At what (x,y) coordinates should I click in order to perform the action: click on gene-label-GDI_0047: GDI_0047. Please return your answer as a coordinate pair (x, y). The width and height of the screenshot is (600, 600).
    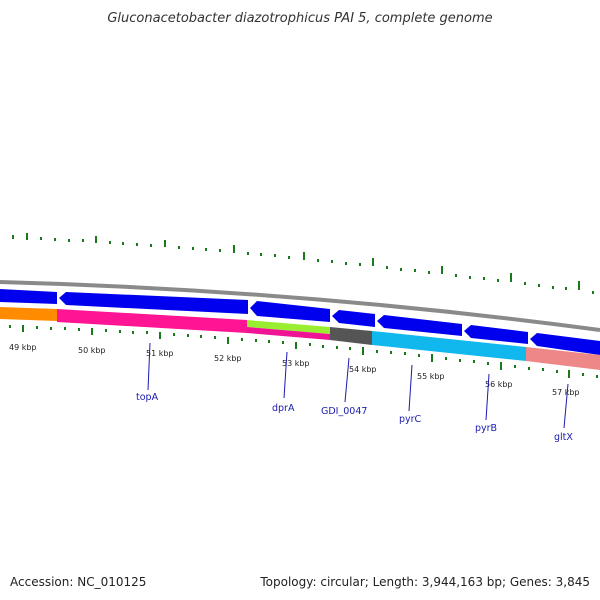
    Looking at the image, I should click on (344, 411).